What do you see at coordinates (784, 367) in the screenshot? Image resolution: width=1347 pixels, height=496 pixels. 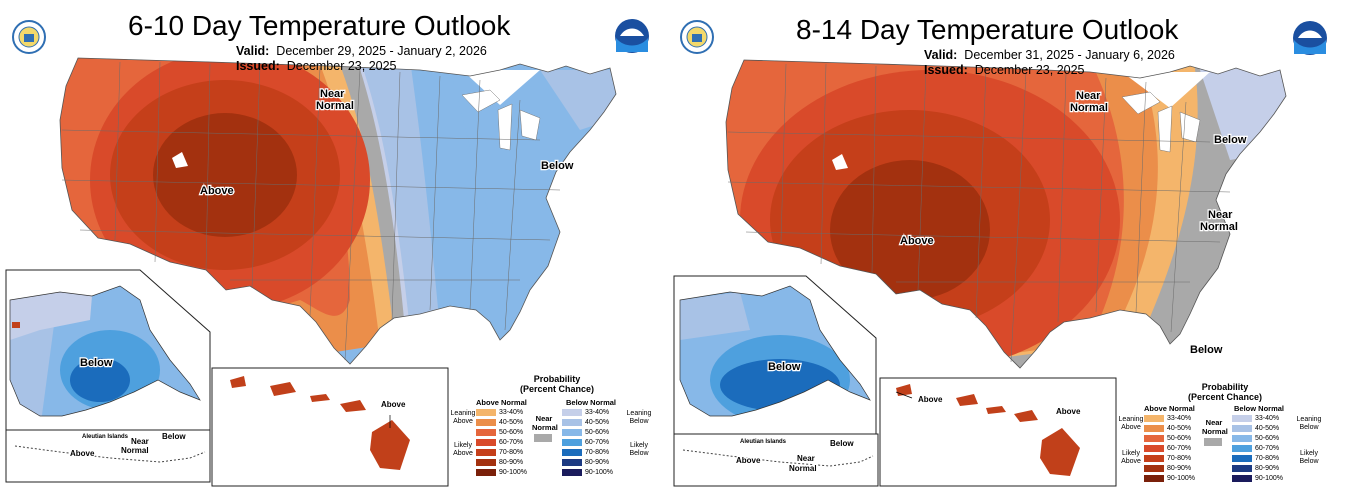 I see `label-below-alaska: Below` at bounding box center [784, 367].